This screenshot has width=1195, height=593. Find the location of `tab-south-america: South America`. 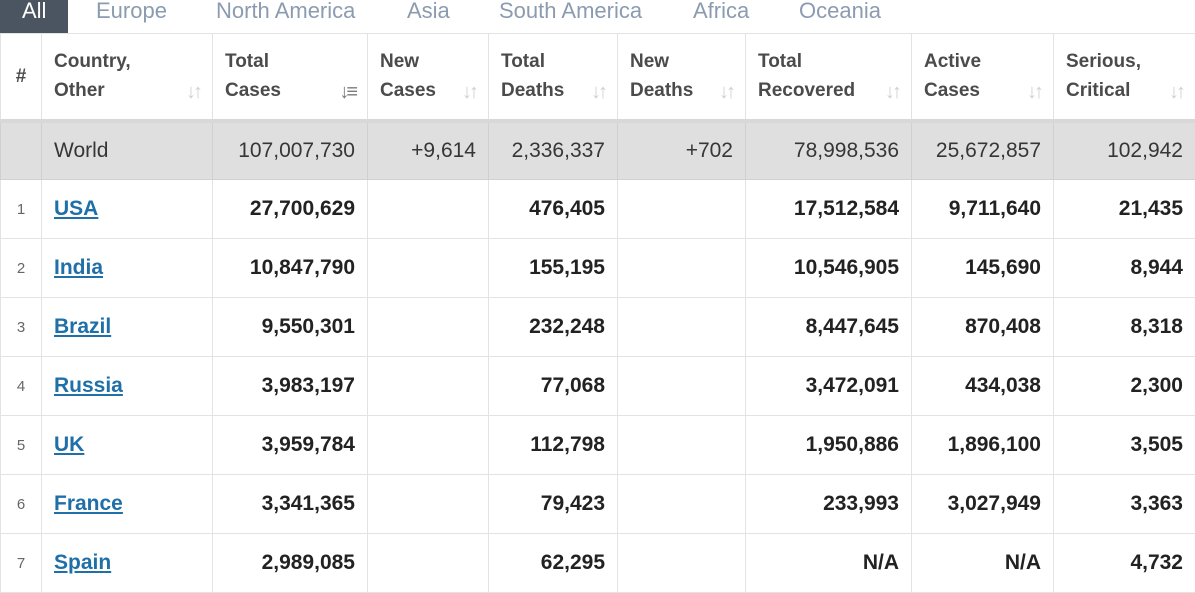

tab-south-america: South America is located at coordinates (571, 11).